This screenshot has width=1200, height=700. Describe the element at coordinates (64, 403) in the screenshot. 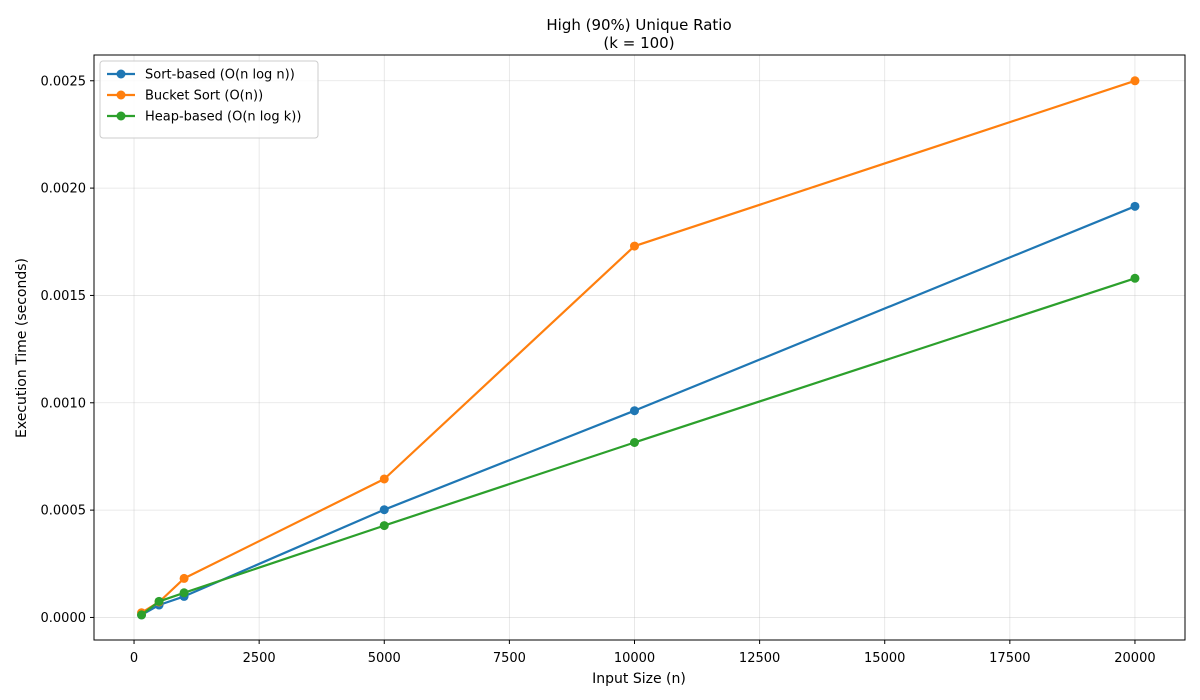

I see `y-tick-label: 0.0010` at that location.